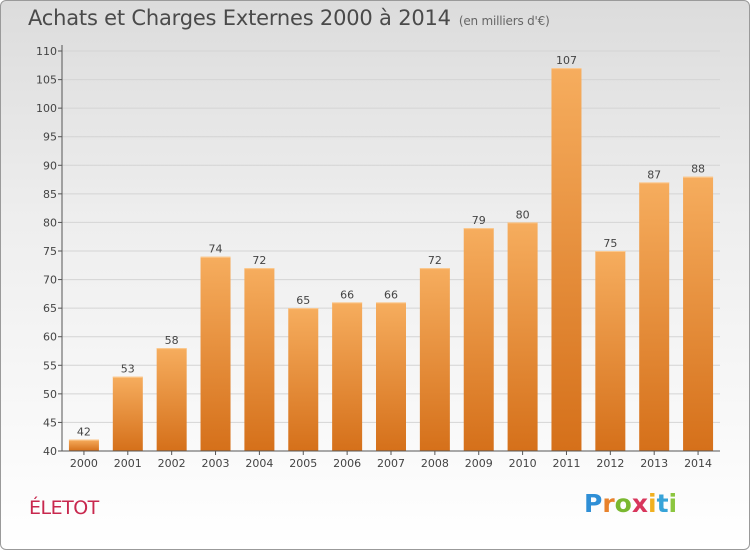 This screenshot has width=750, height=550. What do you see at coordinates (347, 294) in the screenshot?
I see `value-label-2006: 66` at bounding box center [347, 294].